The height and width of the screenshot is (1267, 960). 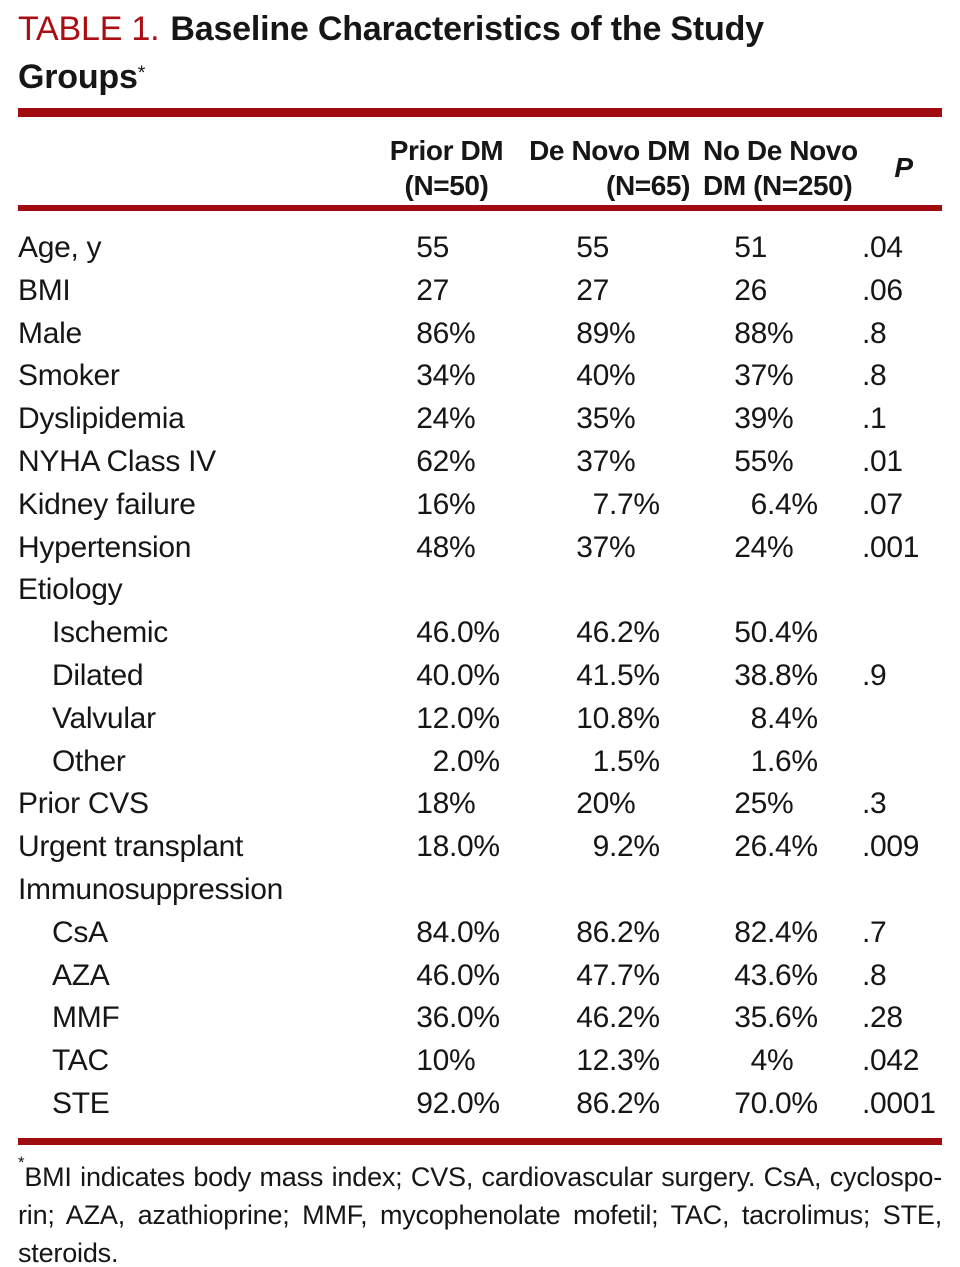 What do you see at coordinates (446, 333) in the screenshot?
I see `value-cell: 86%` at bounding box center [446, 333].